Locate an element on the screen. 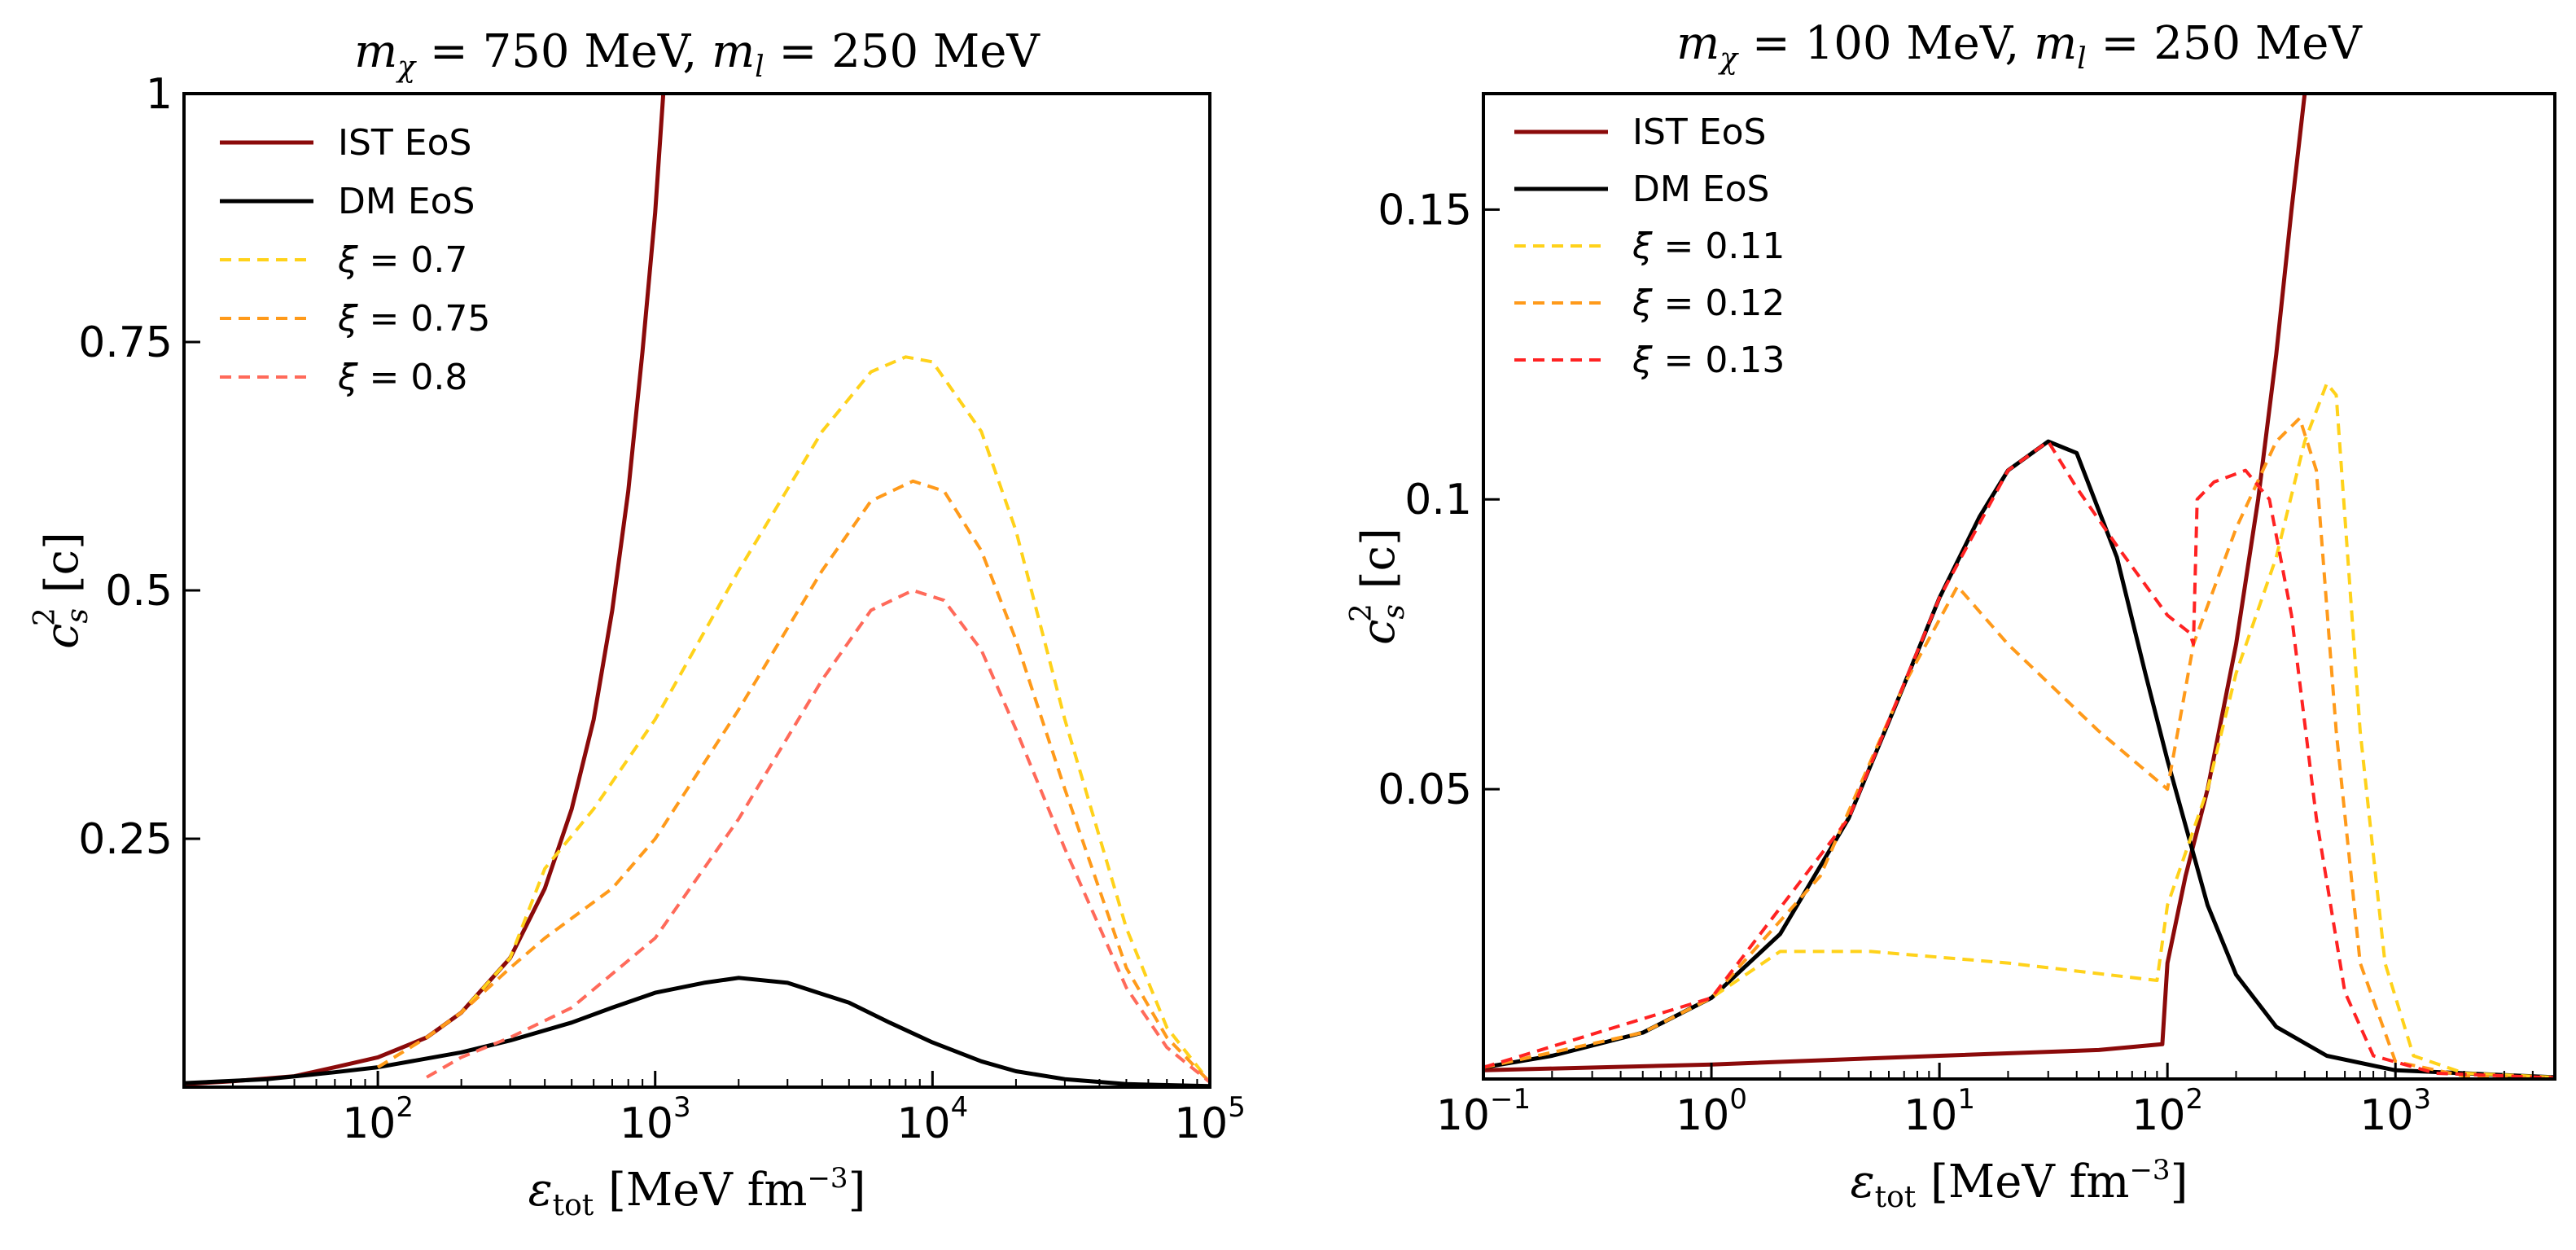 This screenshot has width=2576, height=1250. left-chart-ylabel: cs2 [c] is located at coordinates (61, 590).